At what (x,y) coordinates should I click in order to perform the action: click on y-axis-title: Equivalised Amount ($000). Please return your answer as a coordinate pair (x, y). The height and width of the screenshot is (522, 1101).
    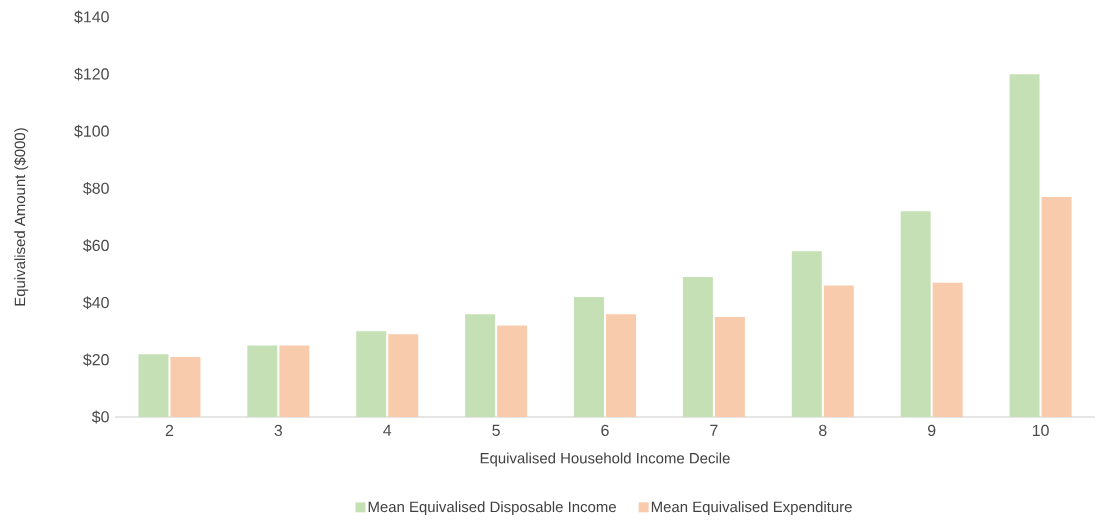
    Looking at the image, I should click on (21, 217).